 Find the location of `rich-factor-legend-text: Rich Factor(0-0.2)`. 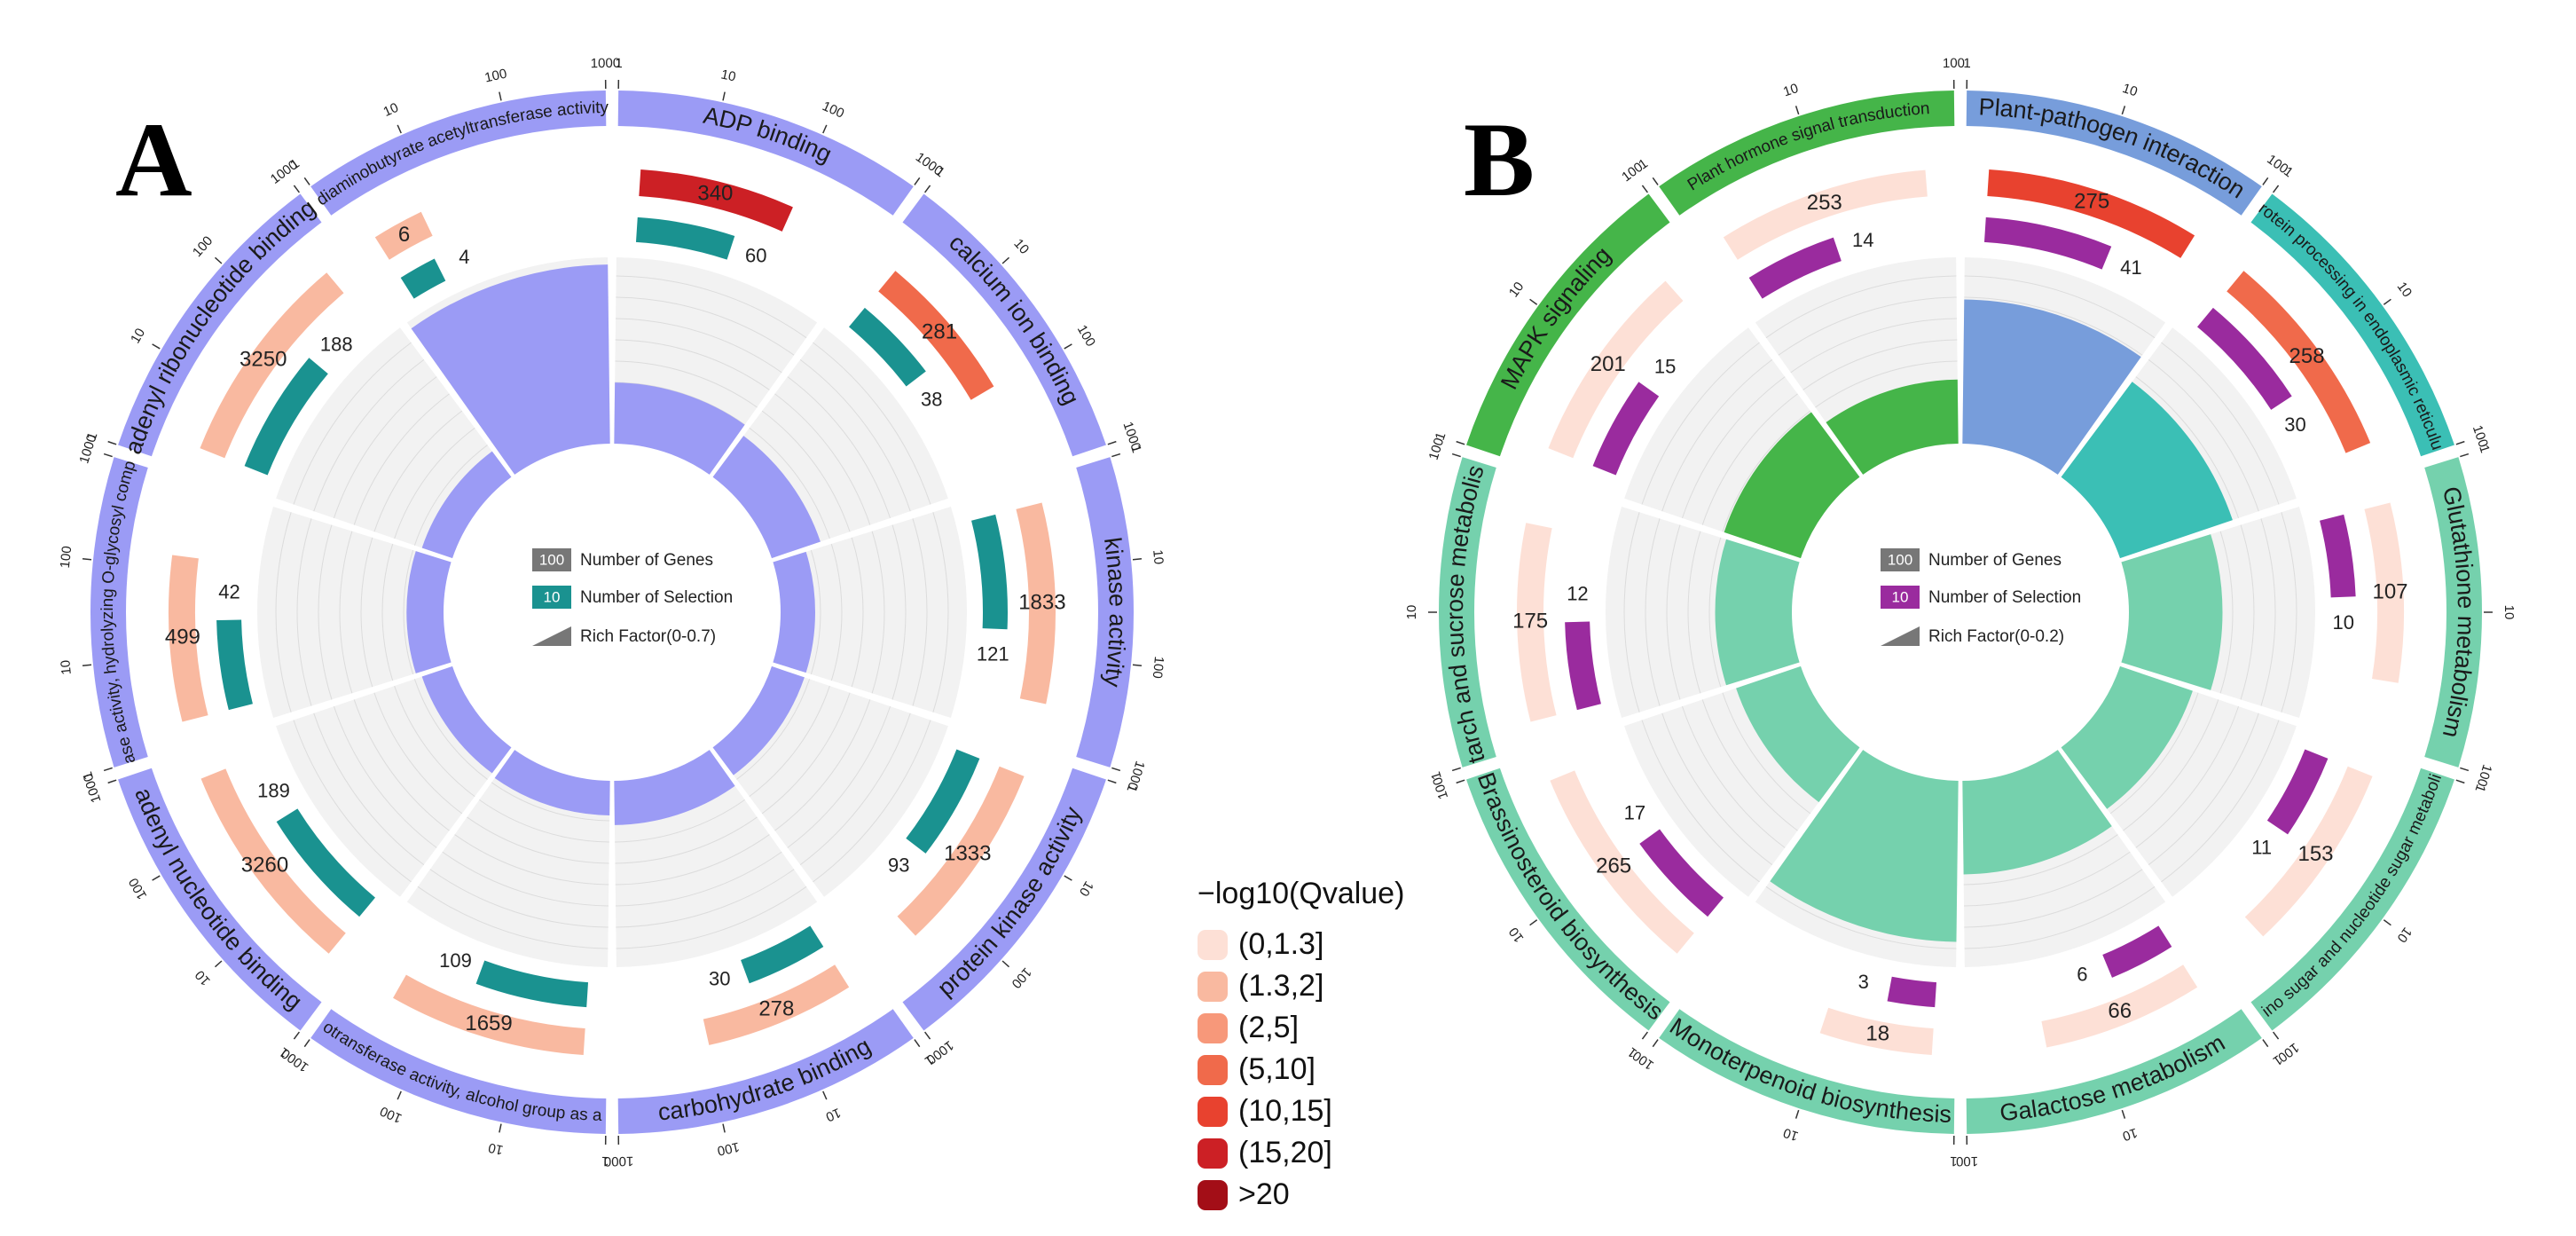

rich-factor-legend-text: Rich Factor(0-0.2) is located at coordinates (1996, 636).